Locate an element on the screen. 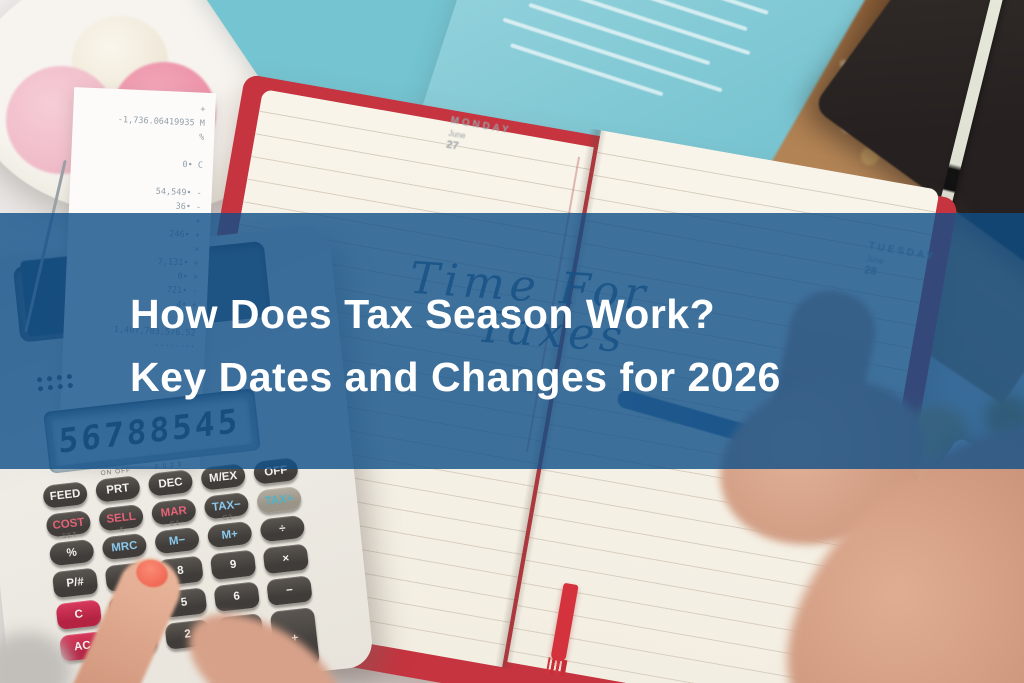 The width and height of the screenshot is (1024, 683). calc-key-C: C is located at coordinates (79, 615).